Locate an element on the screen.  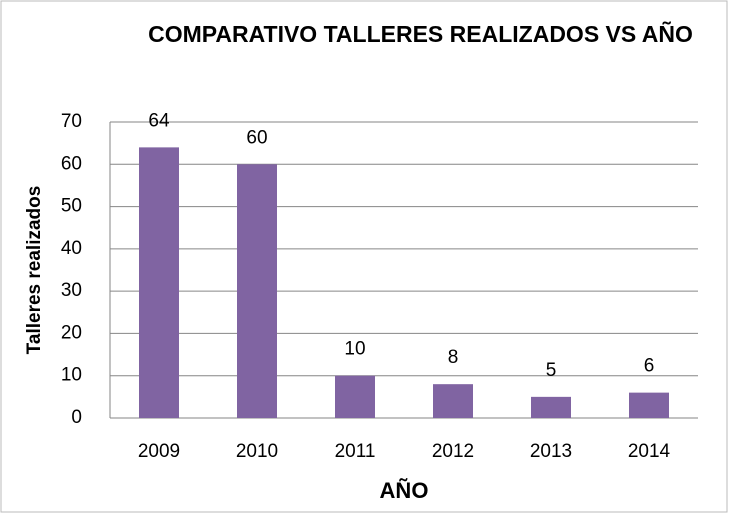
y-tick-label: 70 is located at coordinates (71, 121).